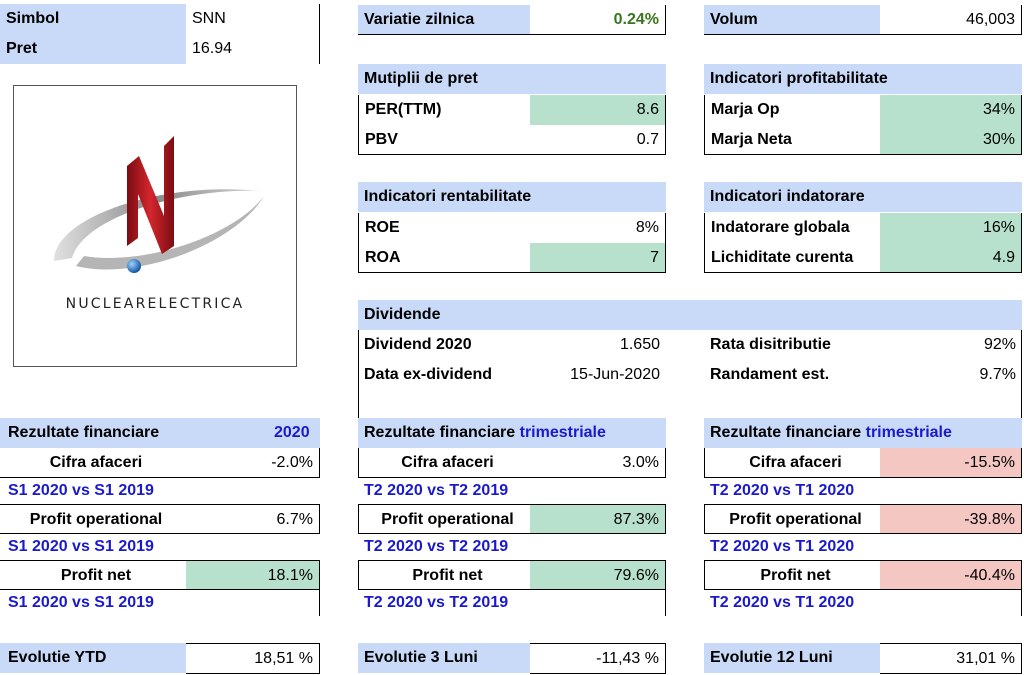 This screenshot has height=675, width=1024. What do you see at coordinates (93, 463) in the screenshot?
I see `annual-revenue-label: Cifra afaceri` at bounding box center [93, 463].